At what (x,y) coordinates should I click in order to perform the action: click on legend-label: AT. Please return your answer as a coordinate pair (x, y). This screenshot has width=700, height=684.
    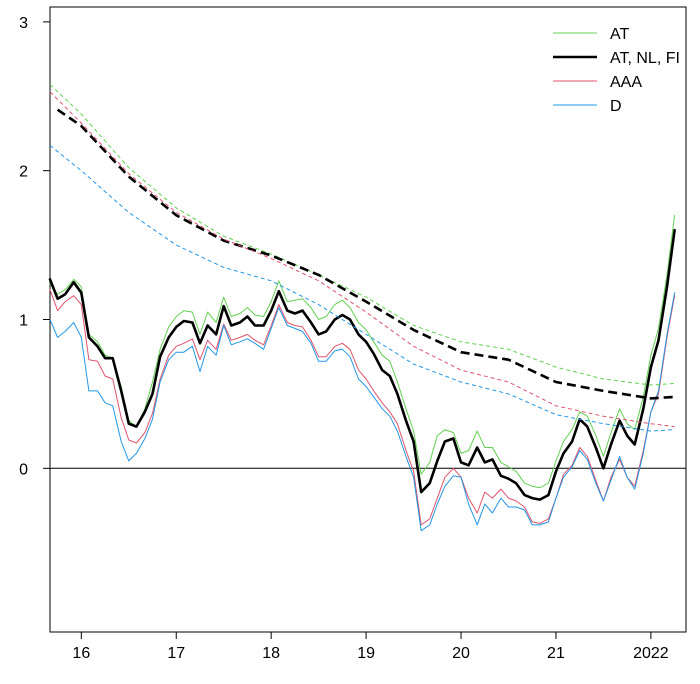
    Looking at the image, I should click on (619, 34).